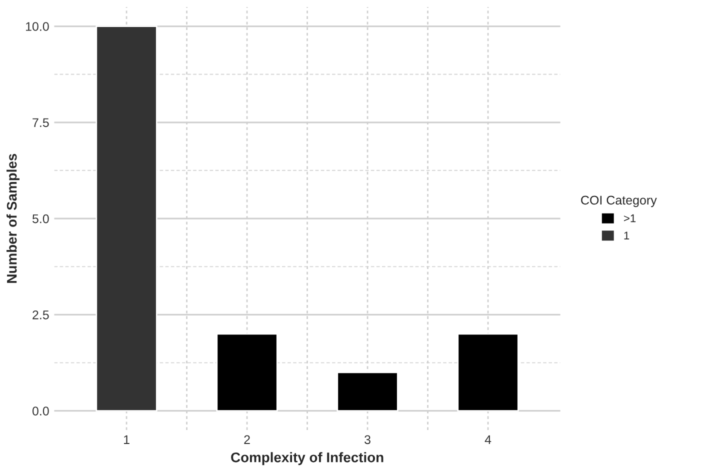 Image resolution: width=723 pixels, height=470 pixels. What do you see at coordinates (37, 26) in the screenshot?
I see `y-tick-label: 10.0` at bounding box center [37, 26].